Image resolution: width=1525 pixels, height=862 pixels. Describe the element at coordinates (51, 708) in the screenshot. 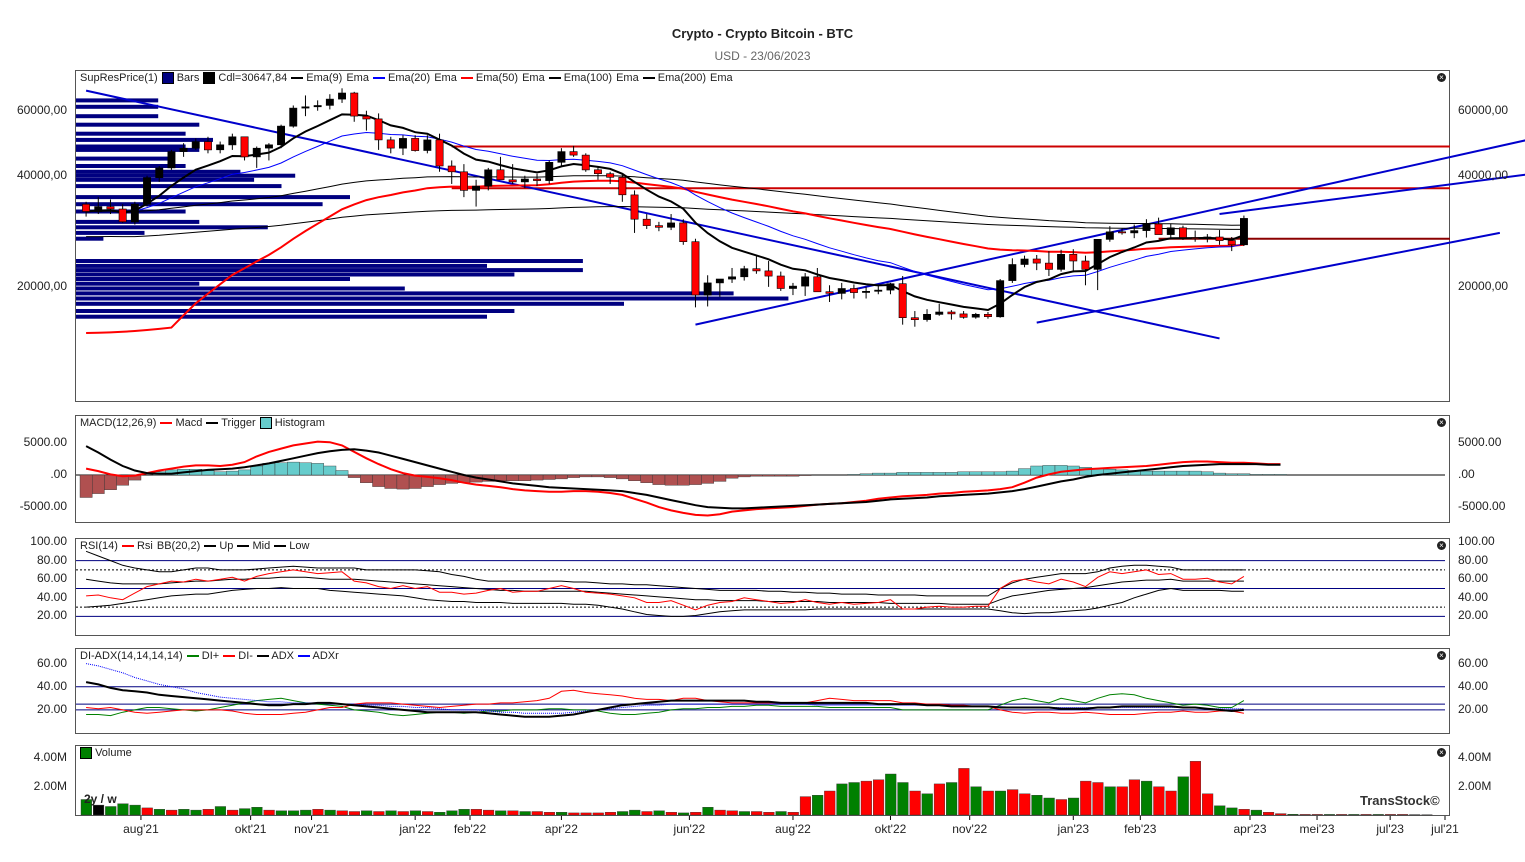

I see `y-tick-label: 20.00` at that location.